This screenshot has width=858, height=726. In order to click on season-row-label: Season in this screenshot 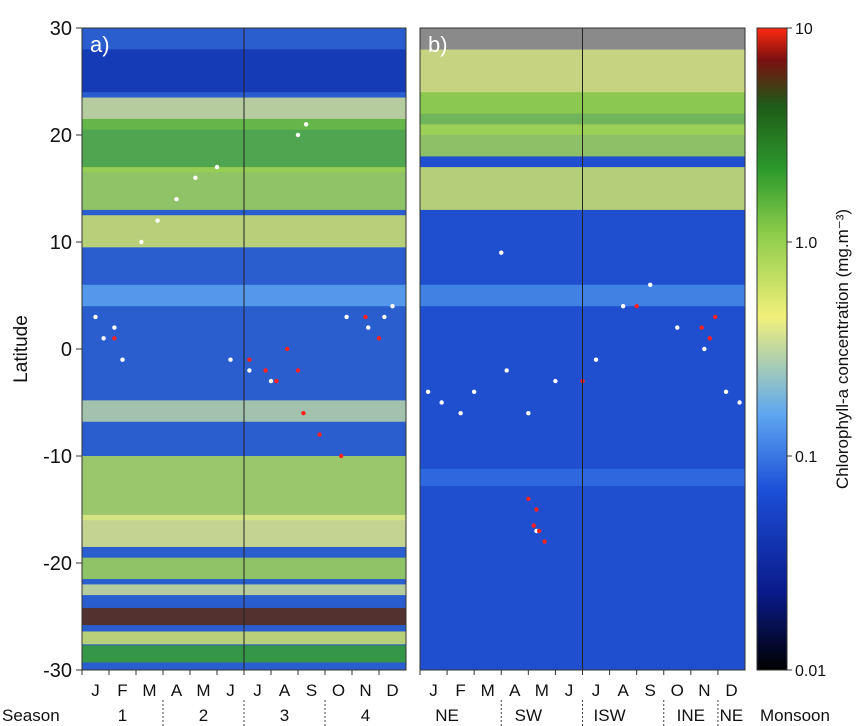, I will do `click(31, 715)`.